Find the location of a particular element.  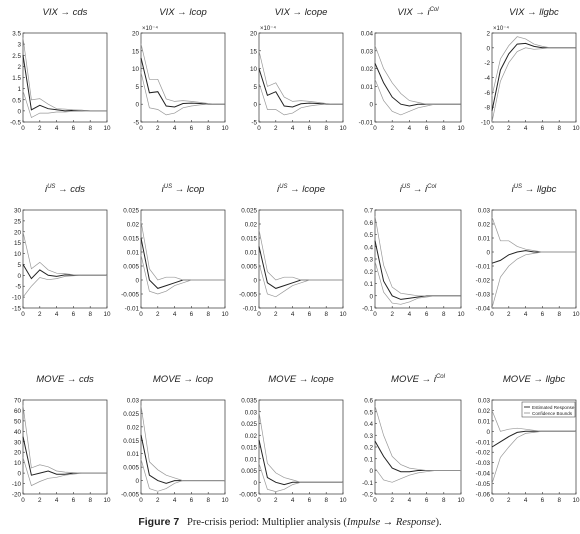

y-tick-label: 0.005 is located at coordinates (131, 468).